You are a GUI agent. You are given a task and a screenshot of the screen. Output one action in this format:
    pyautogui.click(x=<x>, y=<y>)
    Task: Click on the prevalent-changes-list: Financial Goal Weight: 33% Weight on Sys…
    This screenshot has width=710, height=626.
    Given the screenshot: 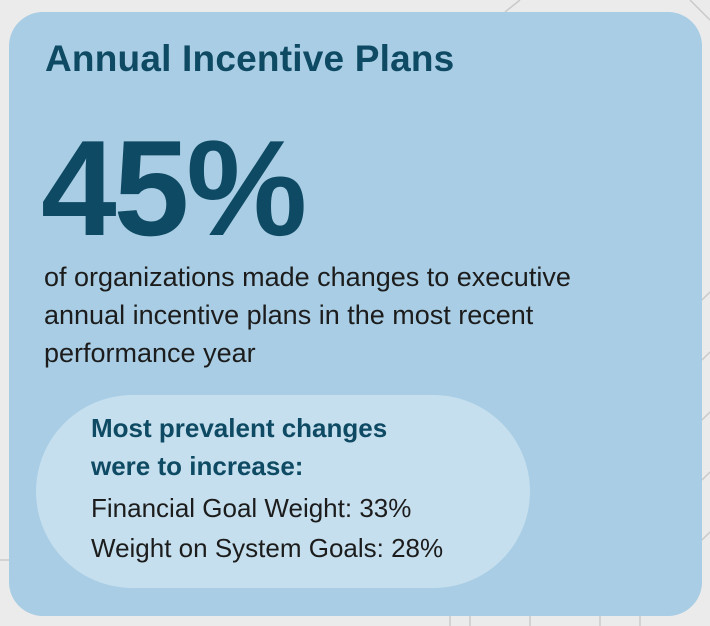 What is the action you would take?
    pyautogui.click(x=267, y=528)
    